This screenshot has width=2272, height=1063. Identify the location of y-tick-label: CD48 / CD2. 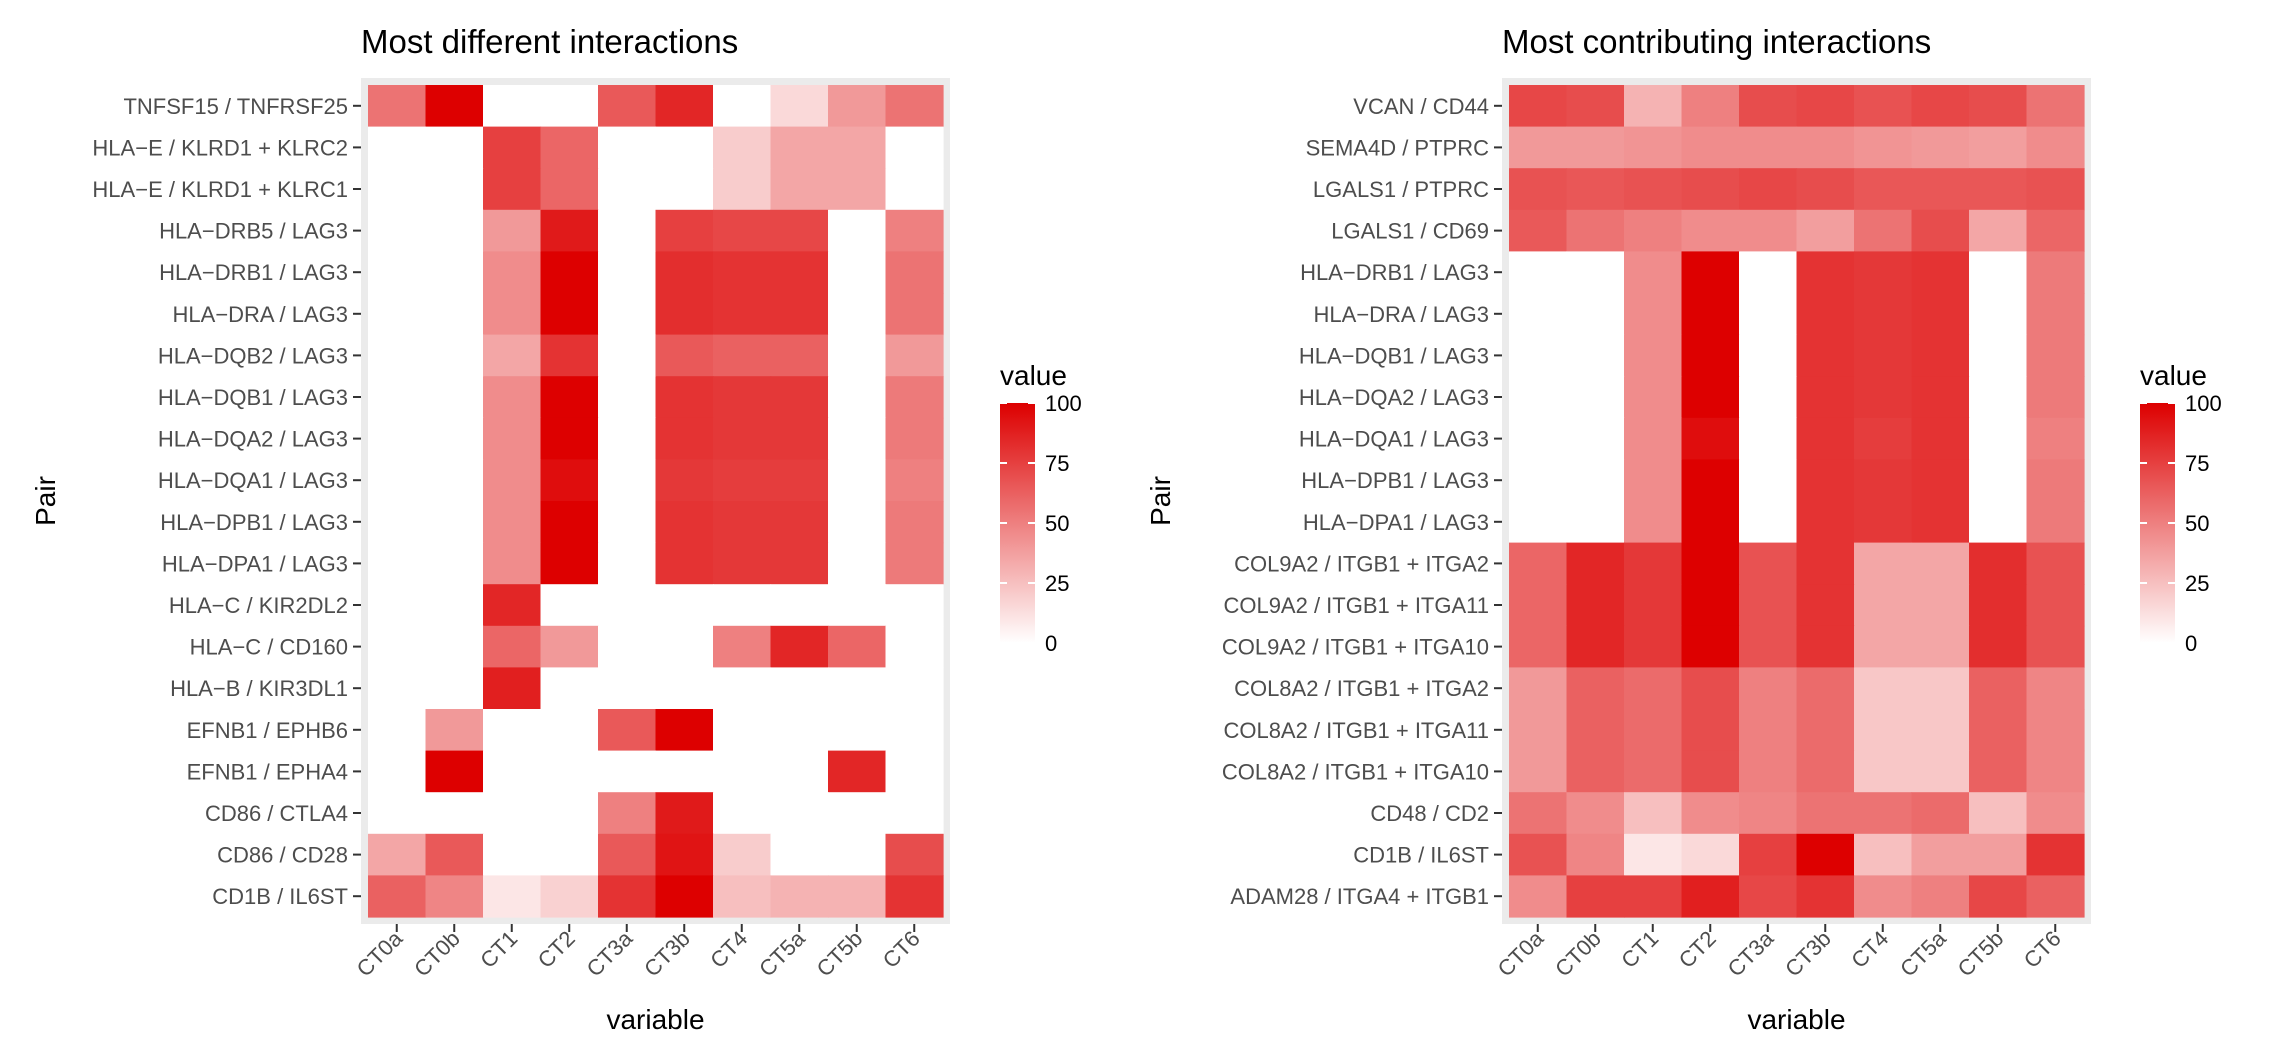
(1429, 813).